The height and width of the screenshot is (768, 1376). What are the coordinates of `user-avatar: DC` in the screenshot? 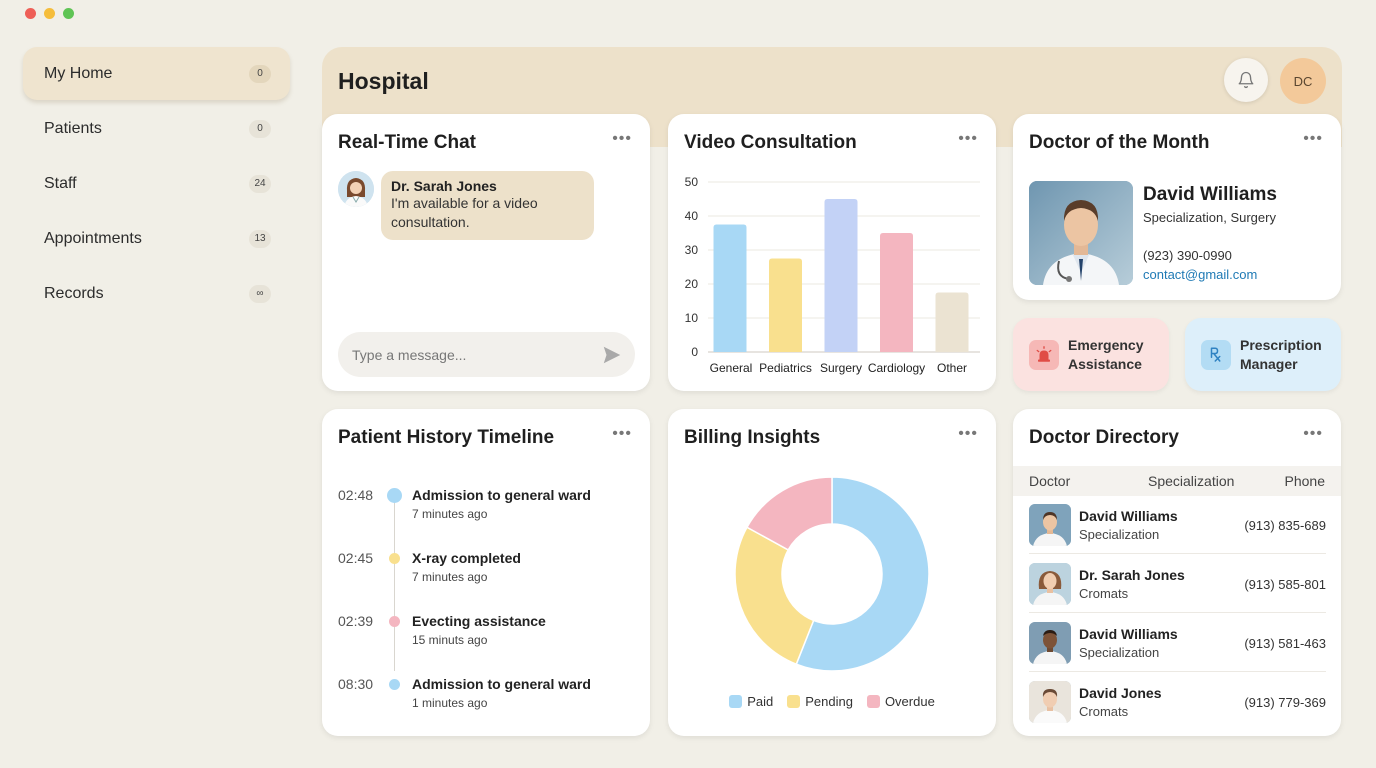 It's located at (1303, 81).